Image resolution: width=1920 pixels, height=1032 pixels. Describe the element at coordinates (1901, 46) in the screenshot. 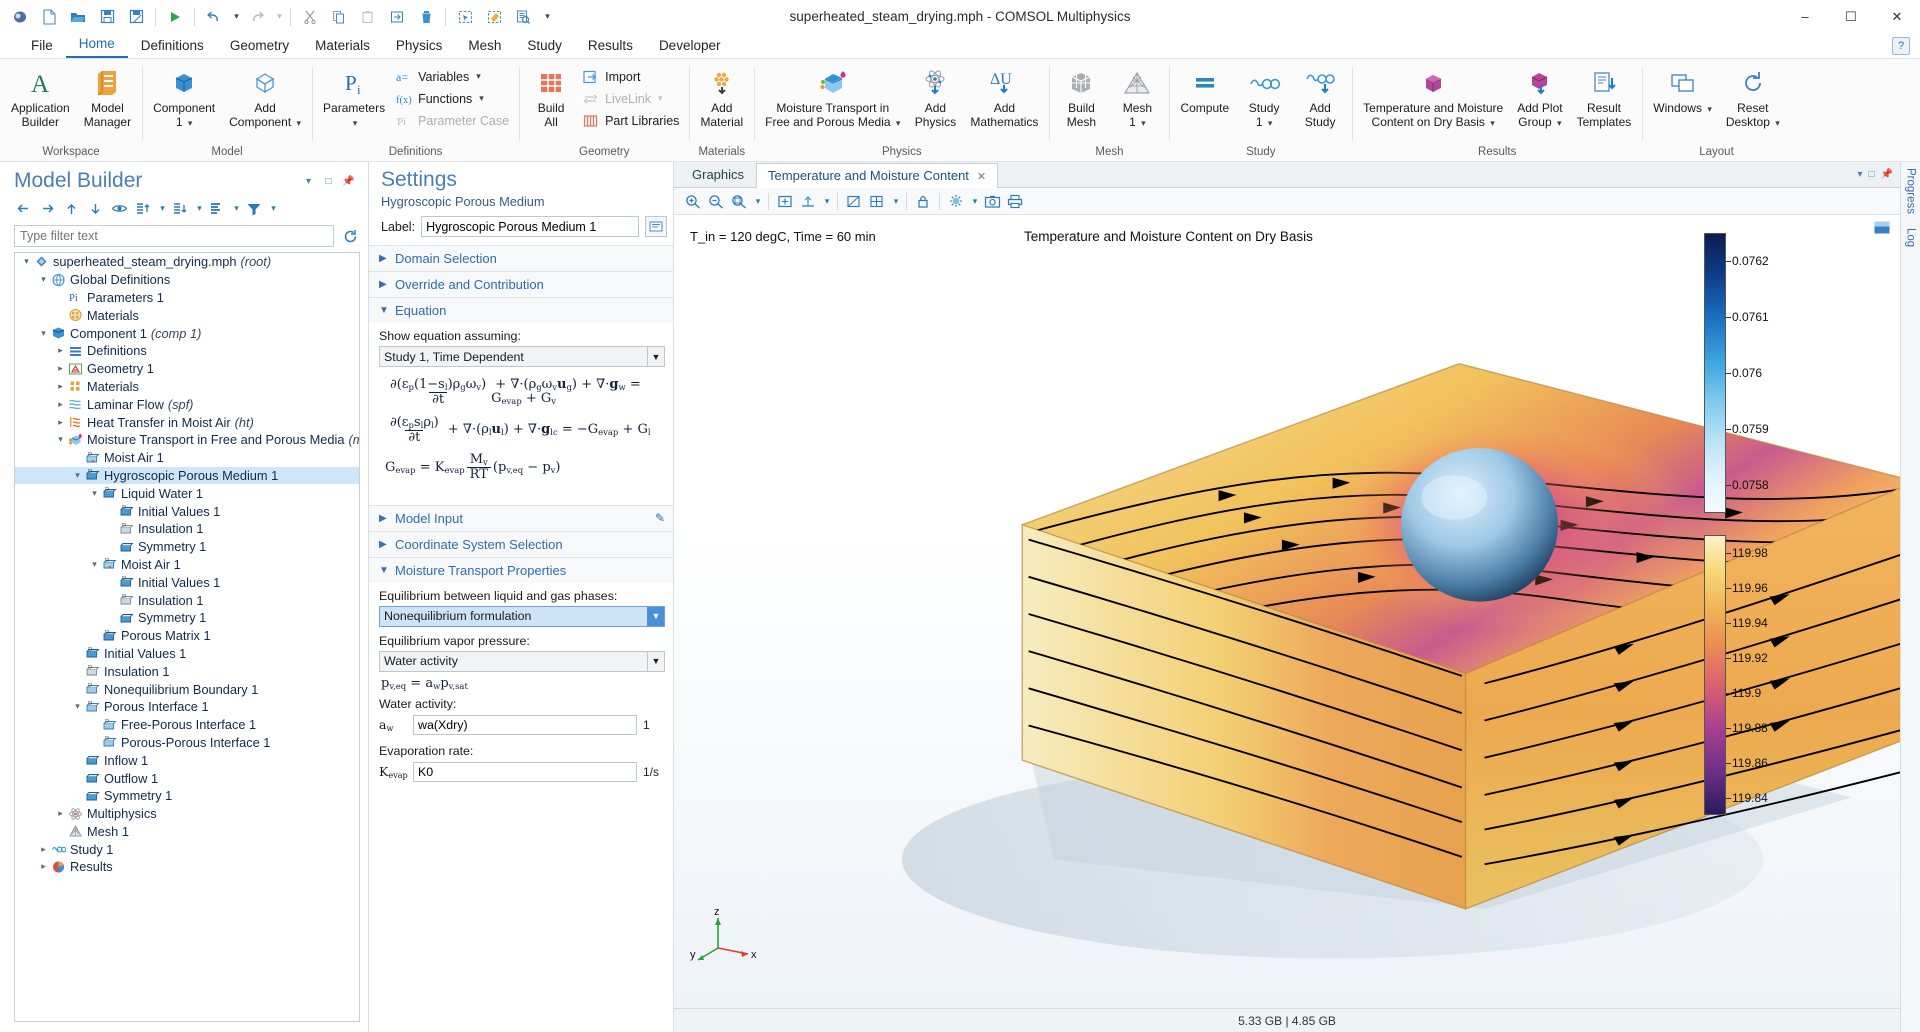

I see `help-button: ?` at that location.